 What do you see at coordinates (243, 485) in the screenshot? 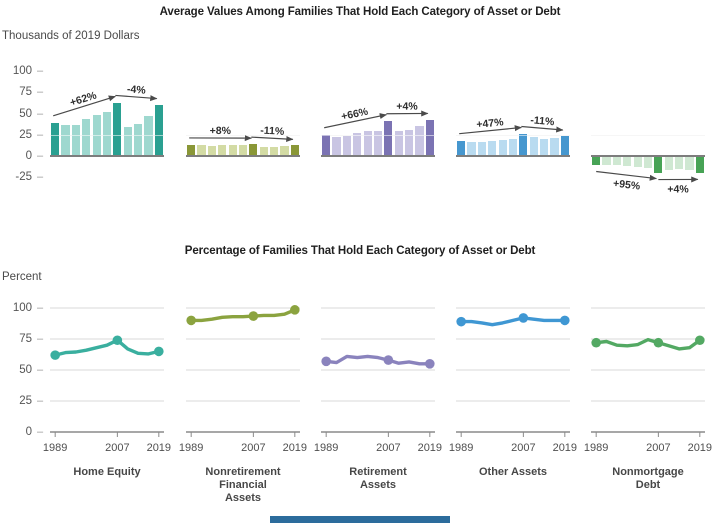
I see `category-label-nonretirement-financial-assets: Nonretirement Financial Assets` at bounding box center [243, 485].